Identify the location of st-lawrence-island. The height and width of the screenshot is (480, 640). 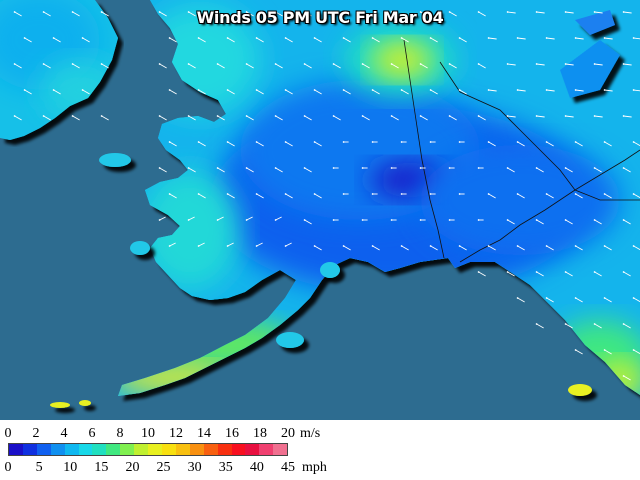
(115, 160).